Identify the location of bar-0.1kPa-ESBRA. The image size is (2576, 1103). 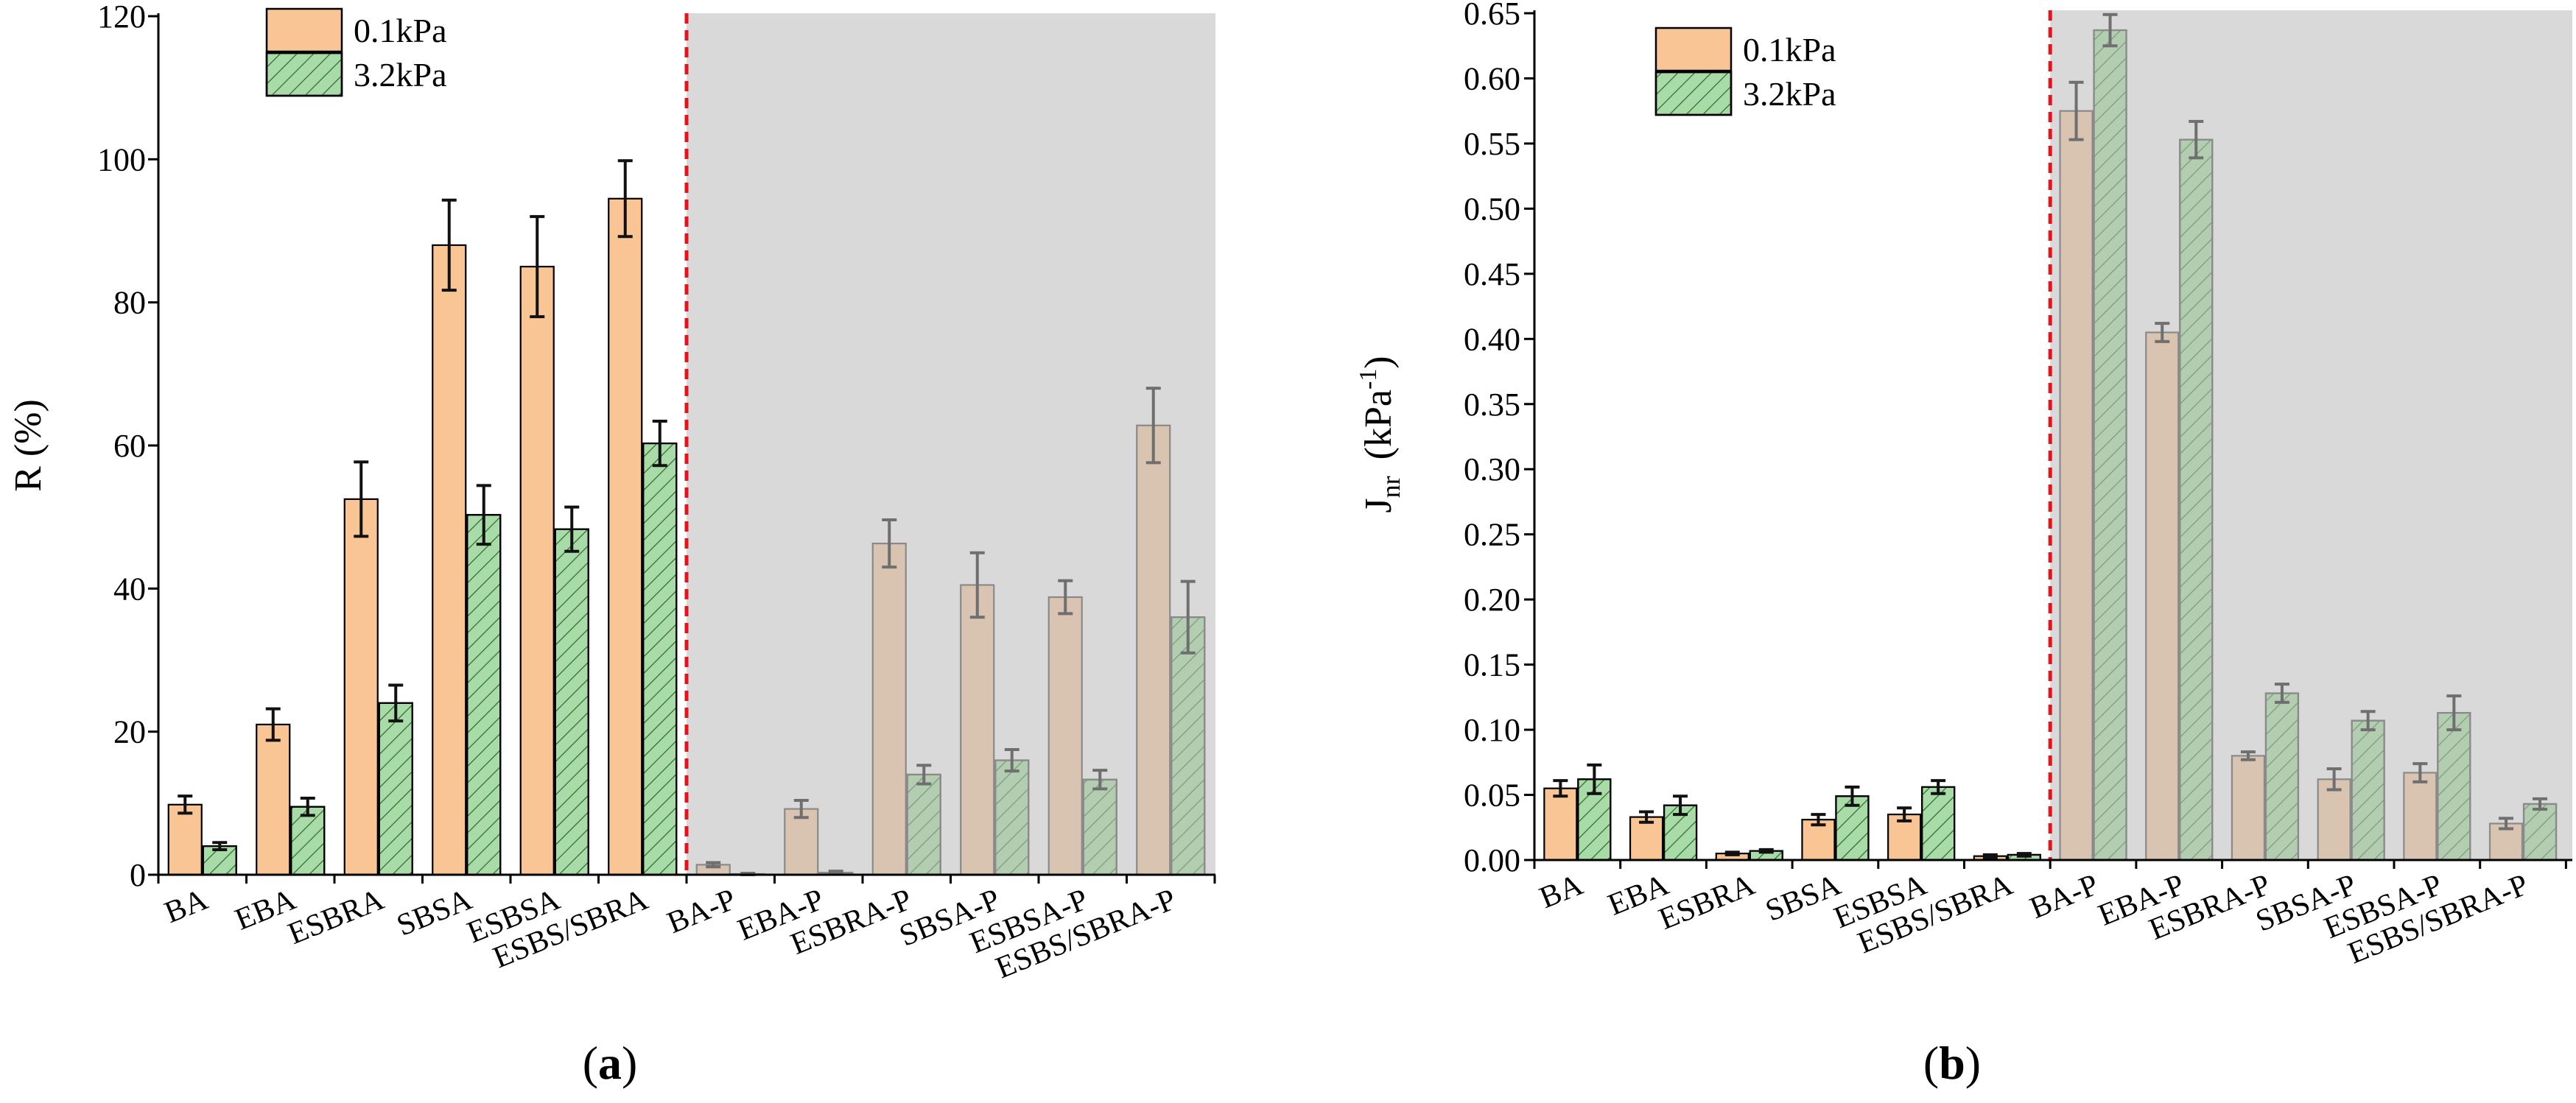
(361, 687).